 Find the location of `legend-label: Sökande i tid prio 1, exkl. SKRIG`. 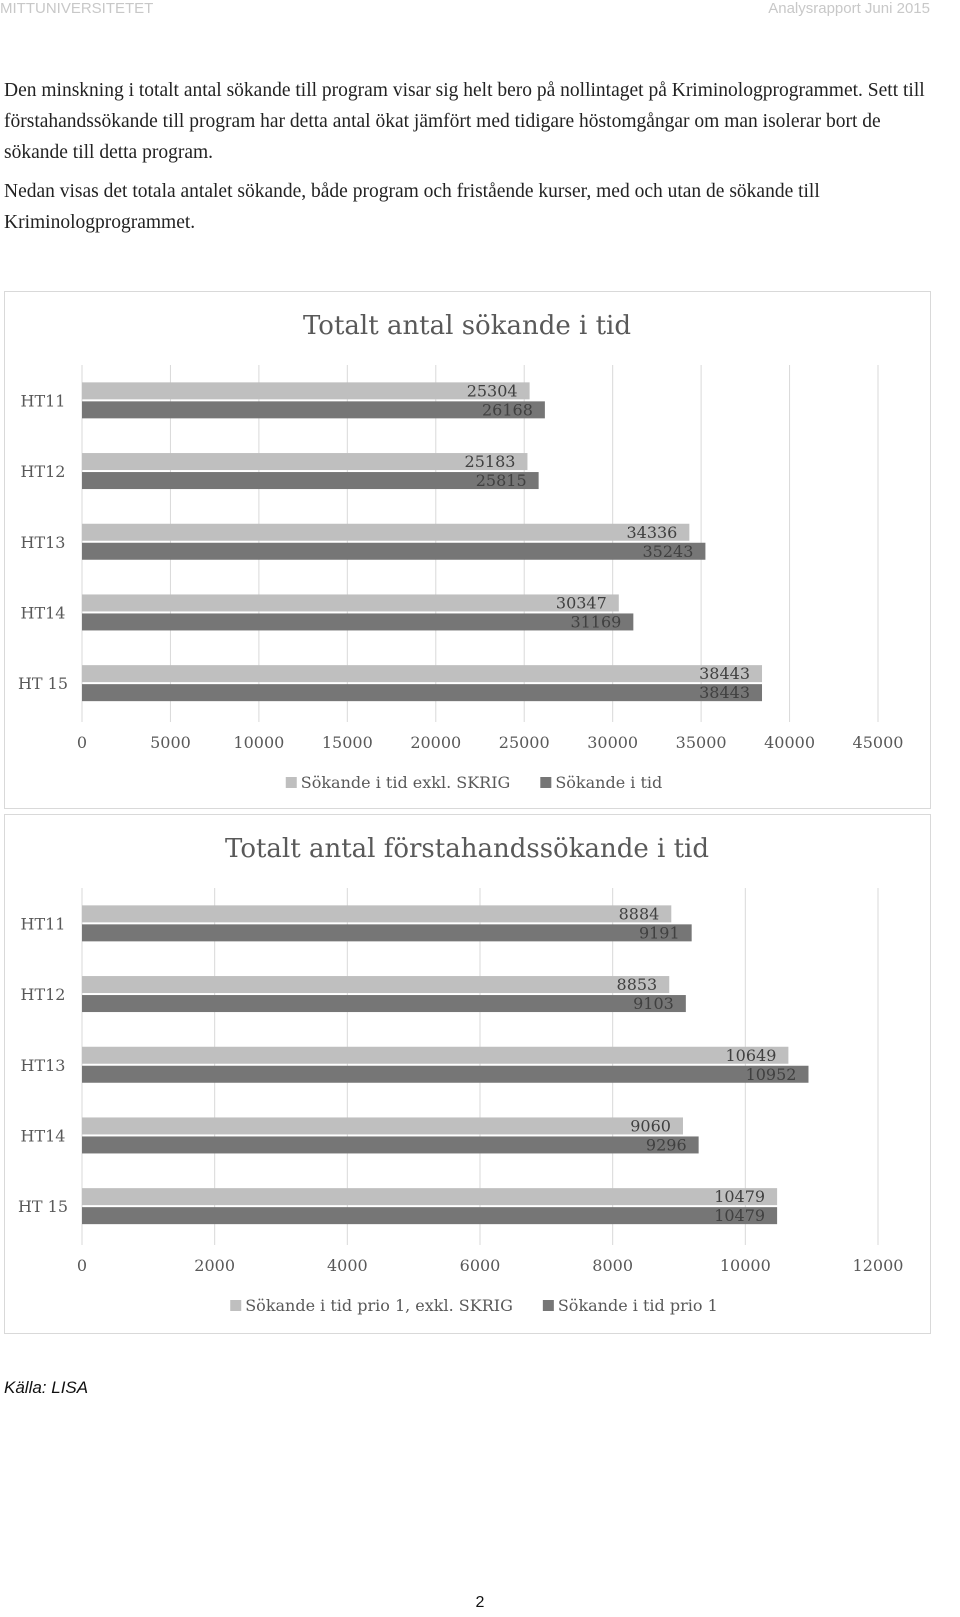

legend-label: Sökande i tid prio 1, exkl. SKRIG is located at coordinates (379, 1305).